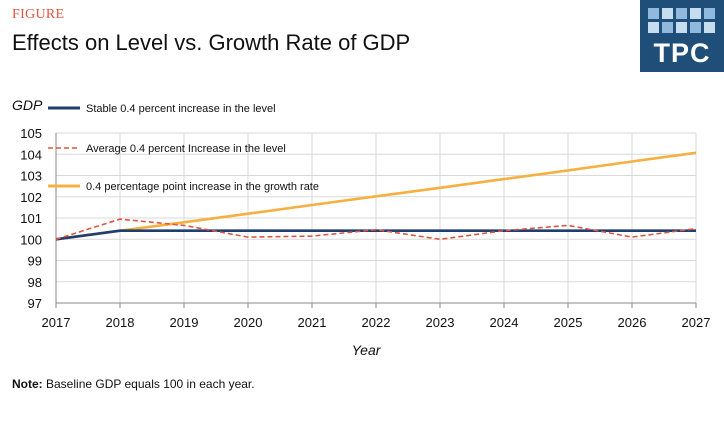 This screenshot has height=429, width=724. I want to click on x-tick-label: 2023, so click(440, 322).